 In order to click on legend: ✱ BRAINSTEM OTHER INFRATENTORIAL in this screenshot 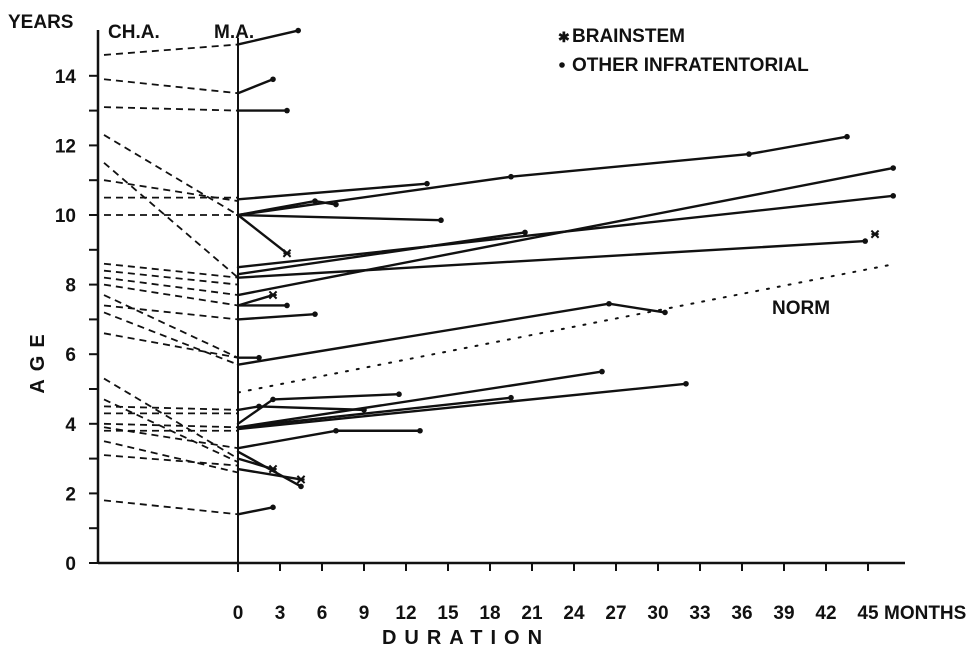, I will do `click(683, 51)`.